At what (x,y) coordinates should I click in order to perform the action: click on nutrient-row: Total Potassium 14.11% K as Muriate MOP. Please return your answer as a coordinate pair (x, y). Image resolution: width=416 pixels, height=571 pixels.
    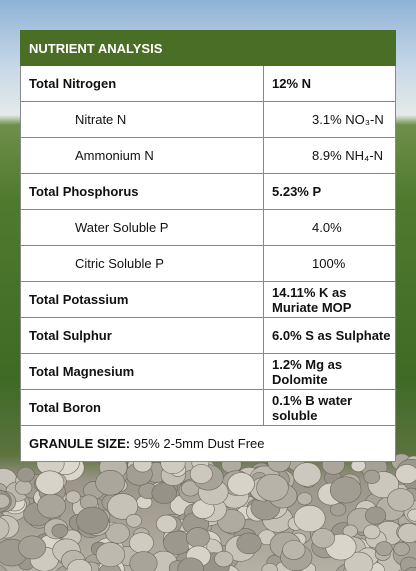
    Looking at the image, I should click on (208, 299).